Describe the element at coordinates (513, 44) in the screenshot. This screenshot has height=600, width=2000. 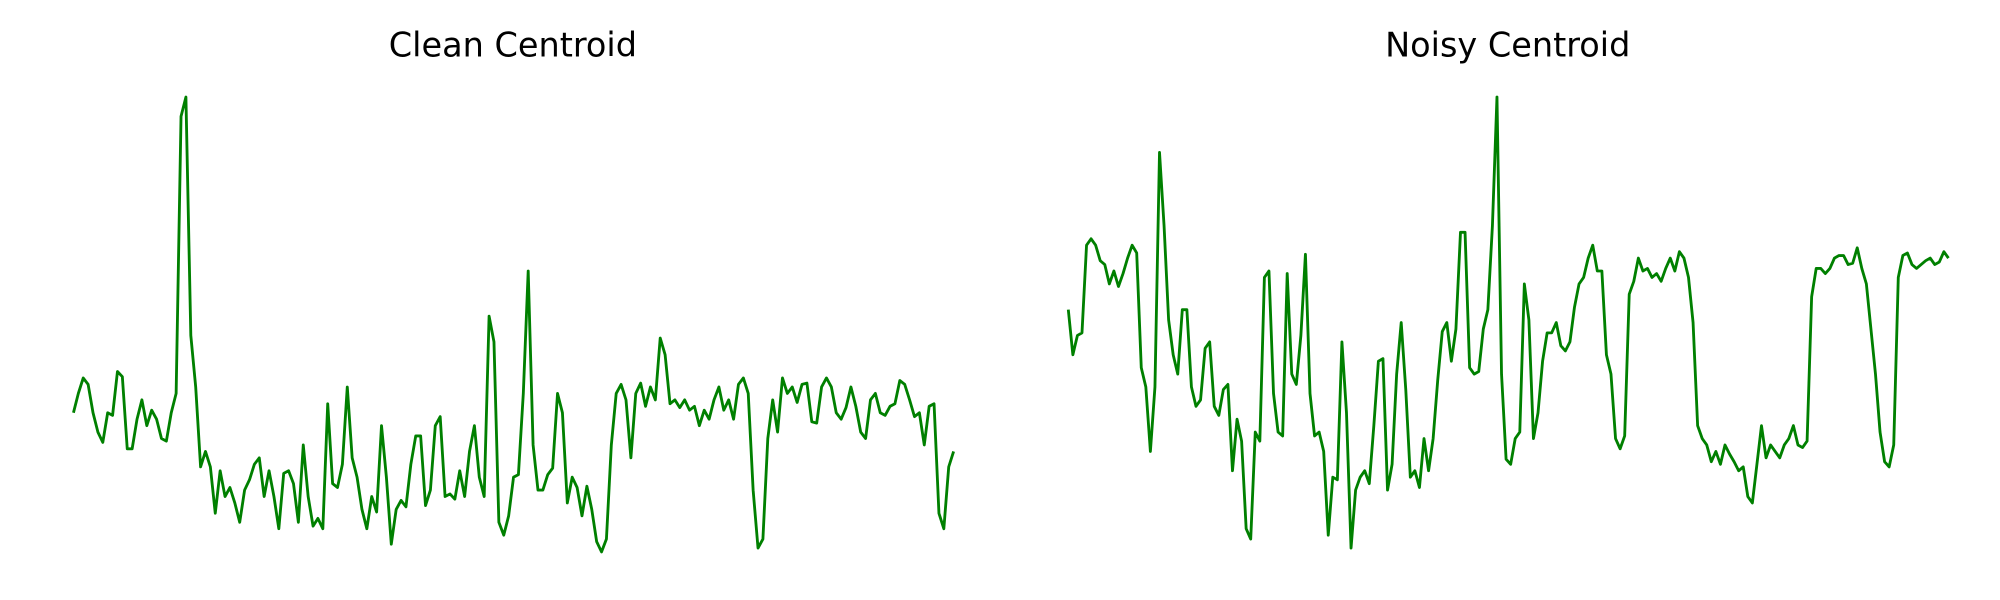
I see `chart-title: Clean Centroid` at that location.